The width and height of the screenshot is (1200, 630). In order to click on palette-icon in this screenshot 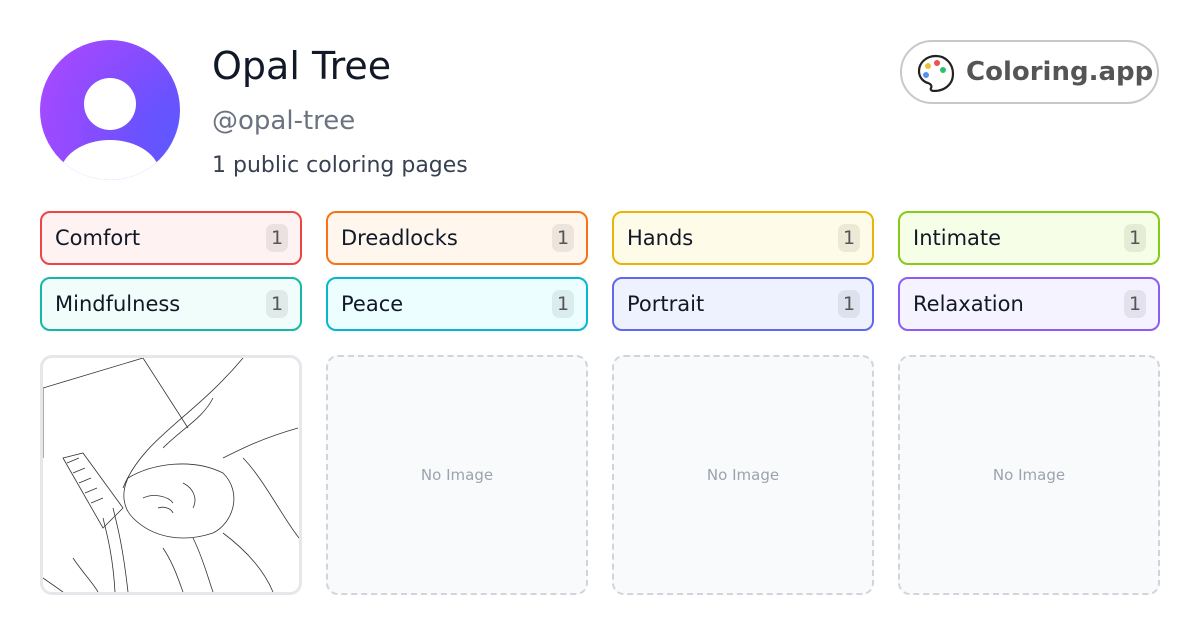, I will do `click(936, 73)`.